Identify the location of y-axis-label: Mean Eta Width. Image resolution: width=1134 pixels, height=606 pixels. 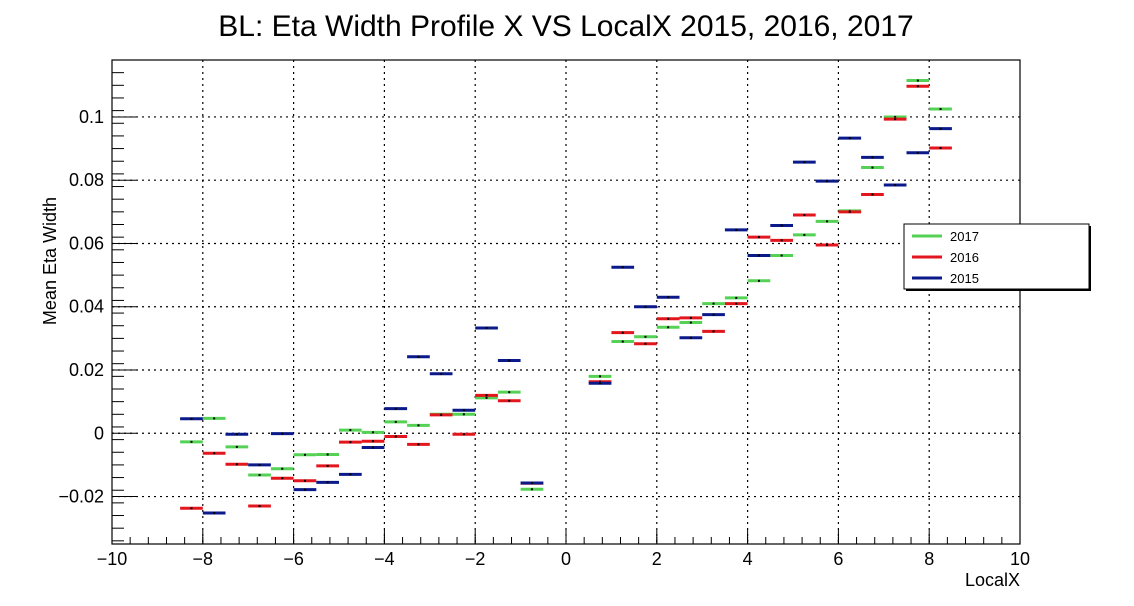
(50, 261).